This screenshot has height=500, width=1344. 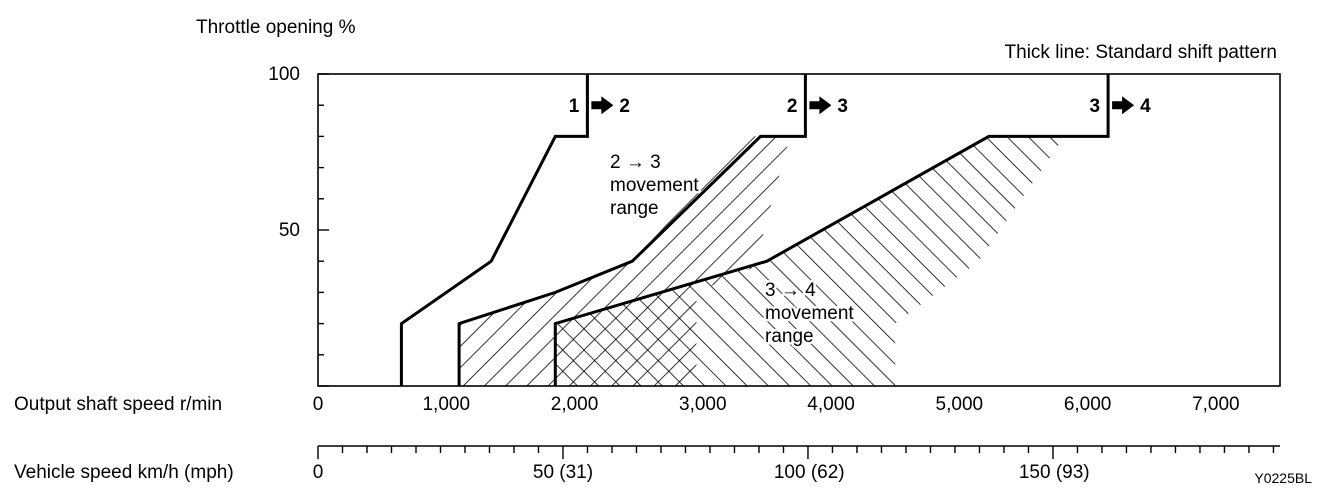 What do you see at coordinates (703, 404) in the screenshot?
I see `x-tick-label: 3,000` at bounding box center [703, 404].